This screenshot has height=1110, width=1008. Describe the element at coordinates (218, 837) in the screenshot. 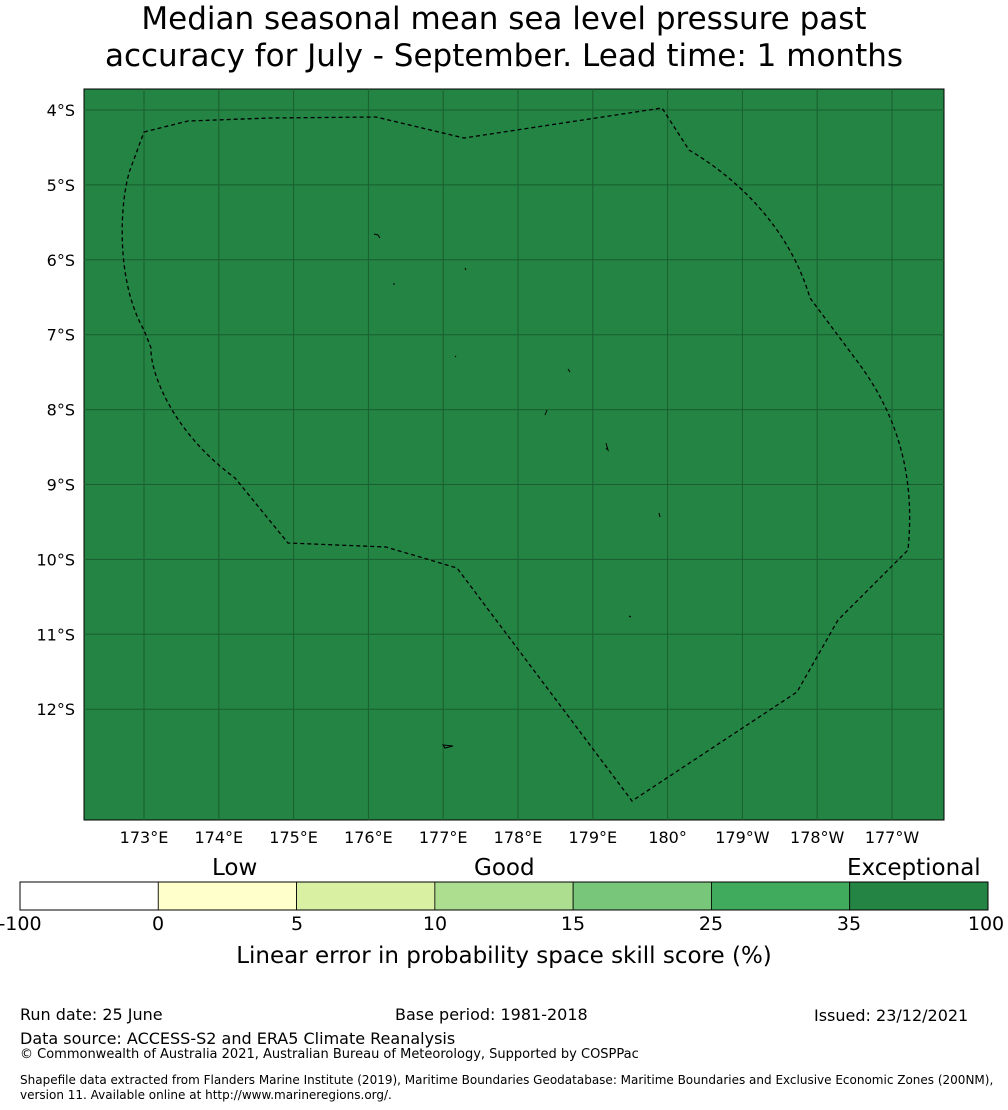

I see `longitude-label: 174°E` at that location.